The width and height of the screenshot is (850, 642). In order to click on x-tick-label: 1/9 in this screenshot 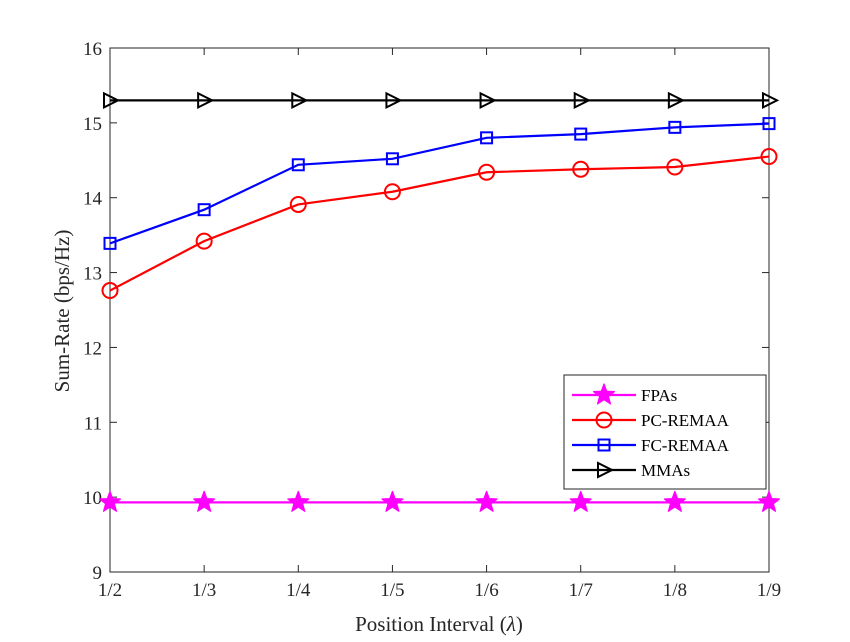, I will do `click(769, 590)`.